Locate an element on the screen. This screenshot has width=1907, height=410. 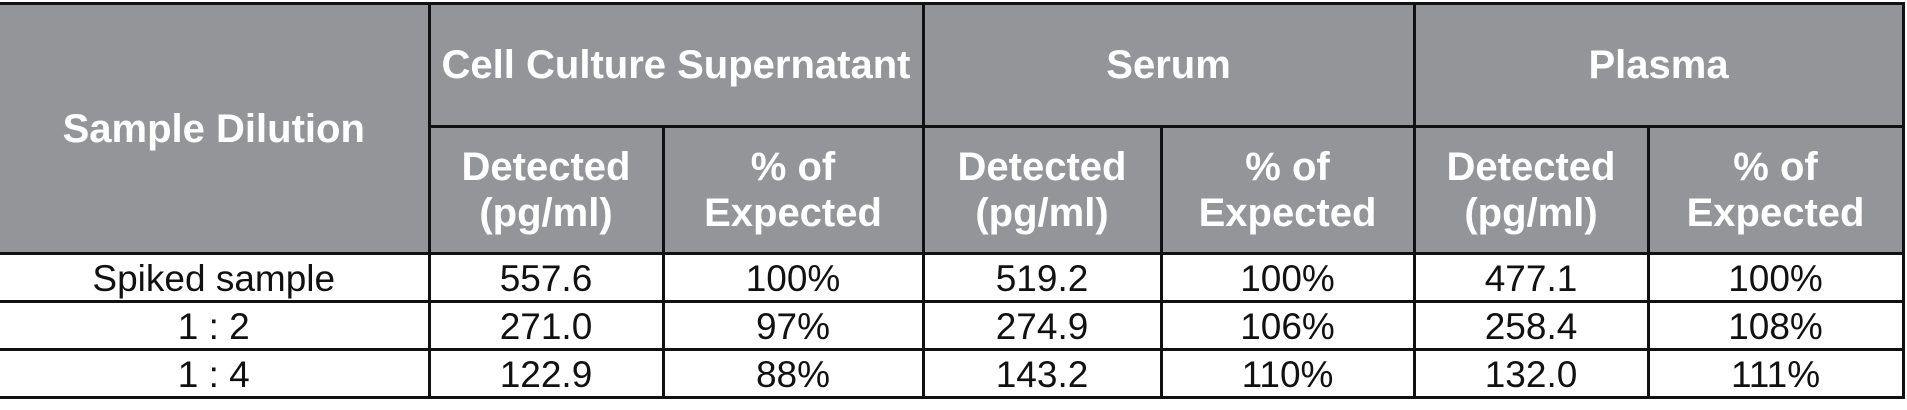
cell: 271.0 is located at coordinates (546, 325).